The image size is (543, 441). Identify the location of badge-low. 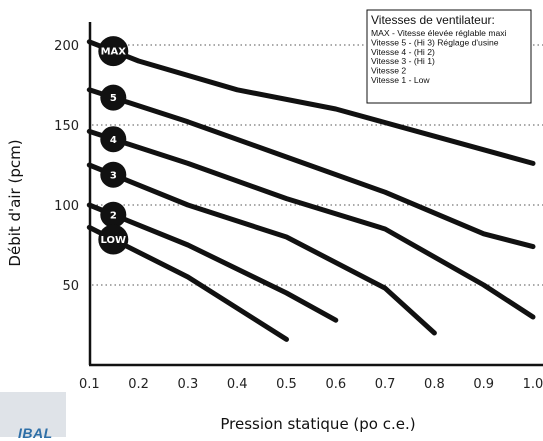
(113, 239).